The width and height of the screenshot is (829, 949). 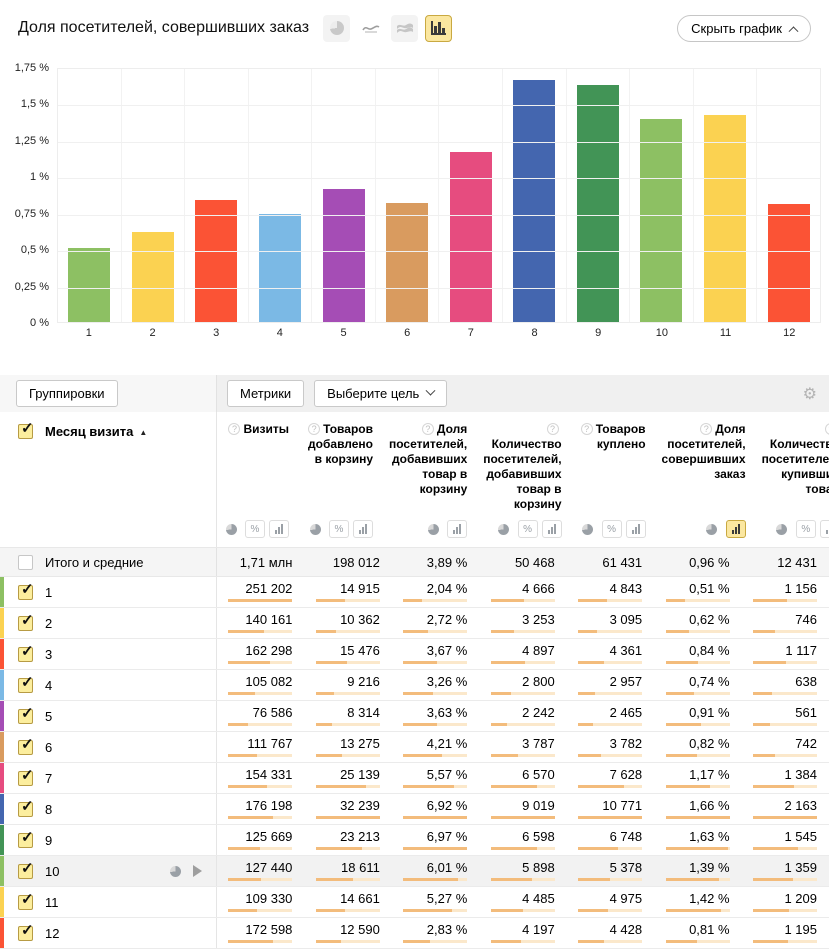 I want to click on column-header-label: Количество посетителей, купивших товар, so click(x=795, y=459).